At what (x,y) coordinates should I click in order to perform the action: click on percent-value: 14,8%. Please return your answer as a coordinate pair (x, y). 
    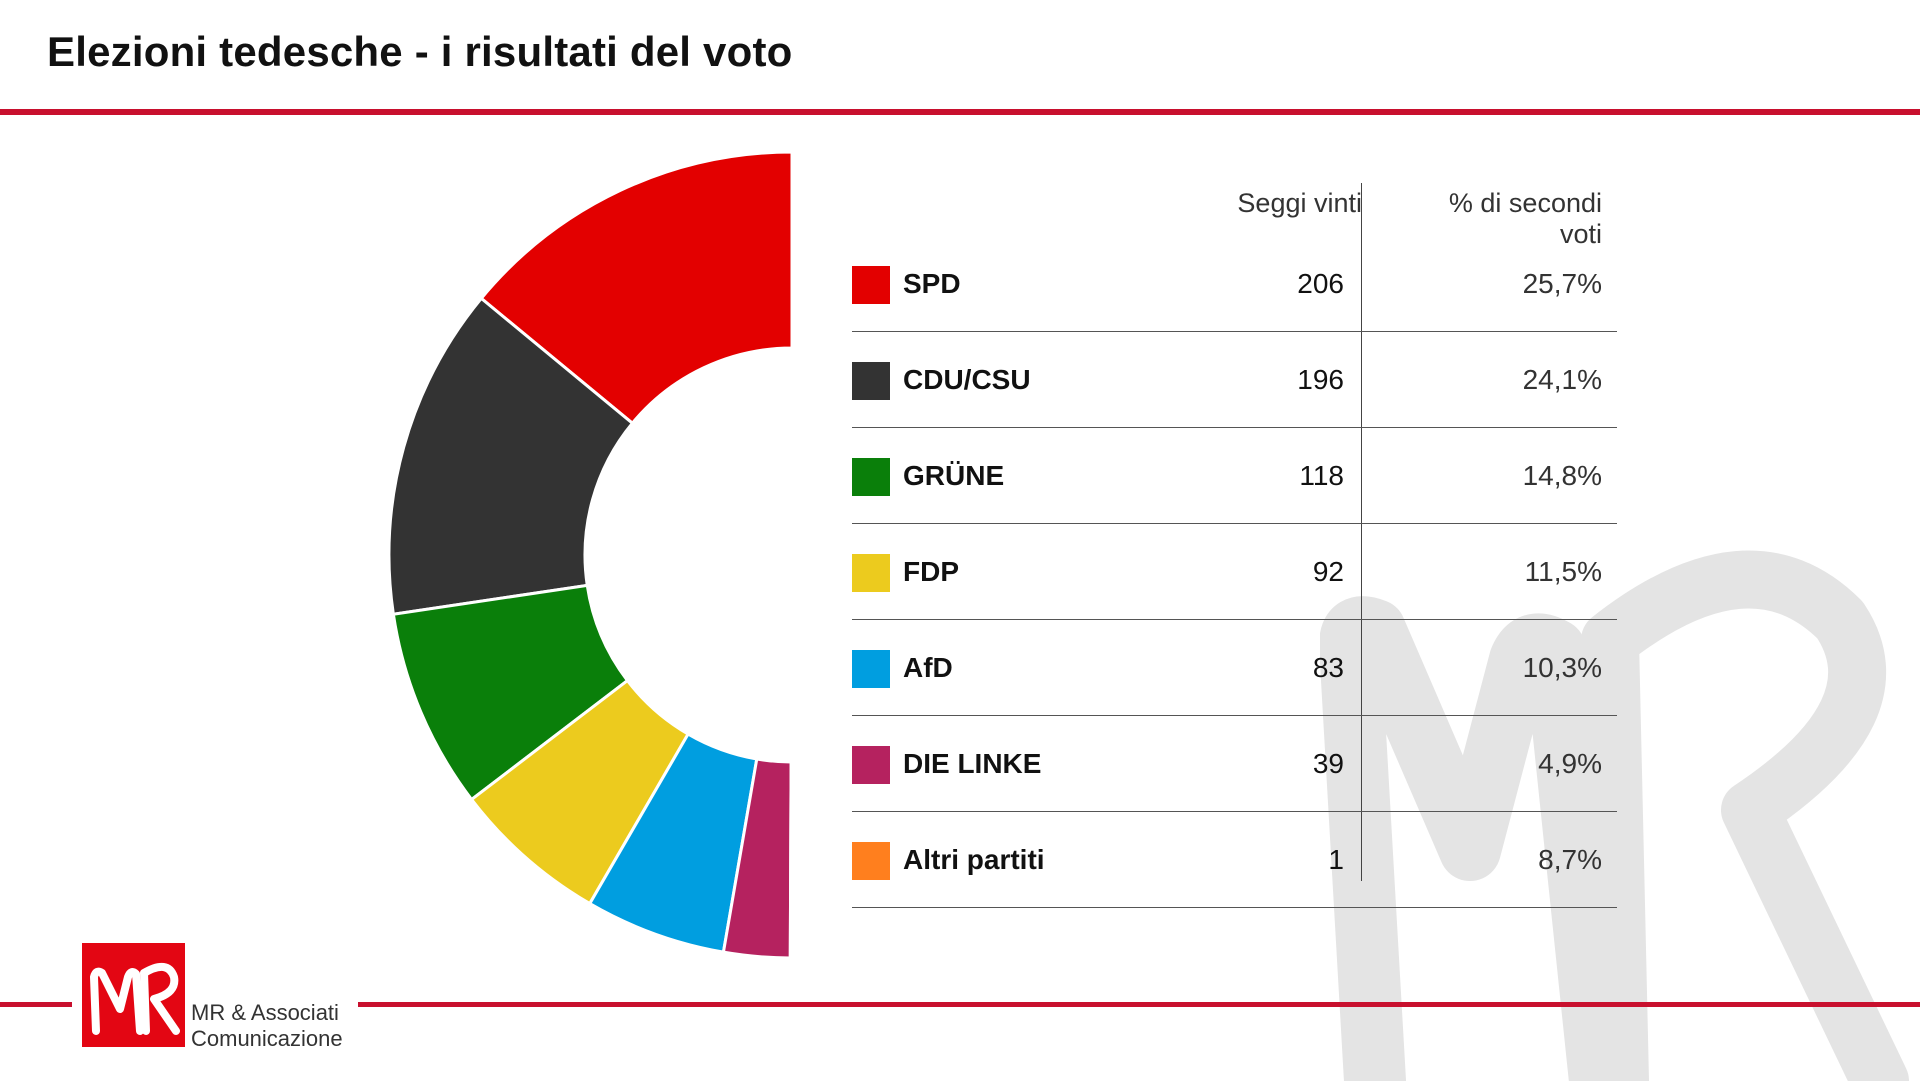
    Looking at the image, I should click on (1562, 475).